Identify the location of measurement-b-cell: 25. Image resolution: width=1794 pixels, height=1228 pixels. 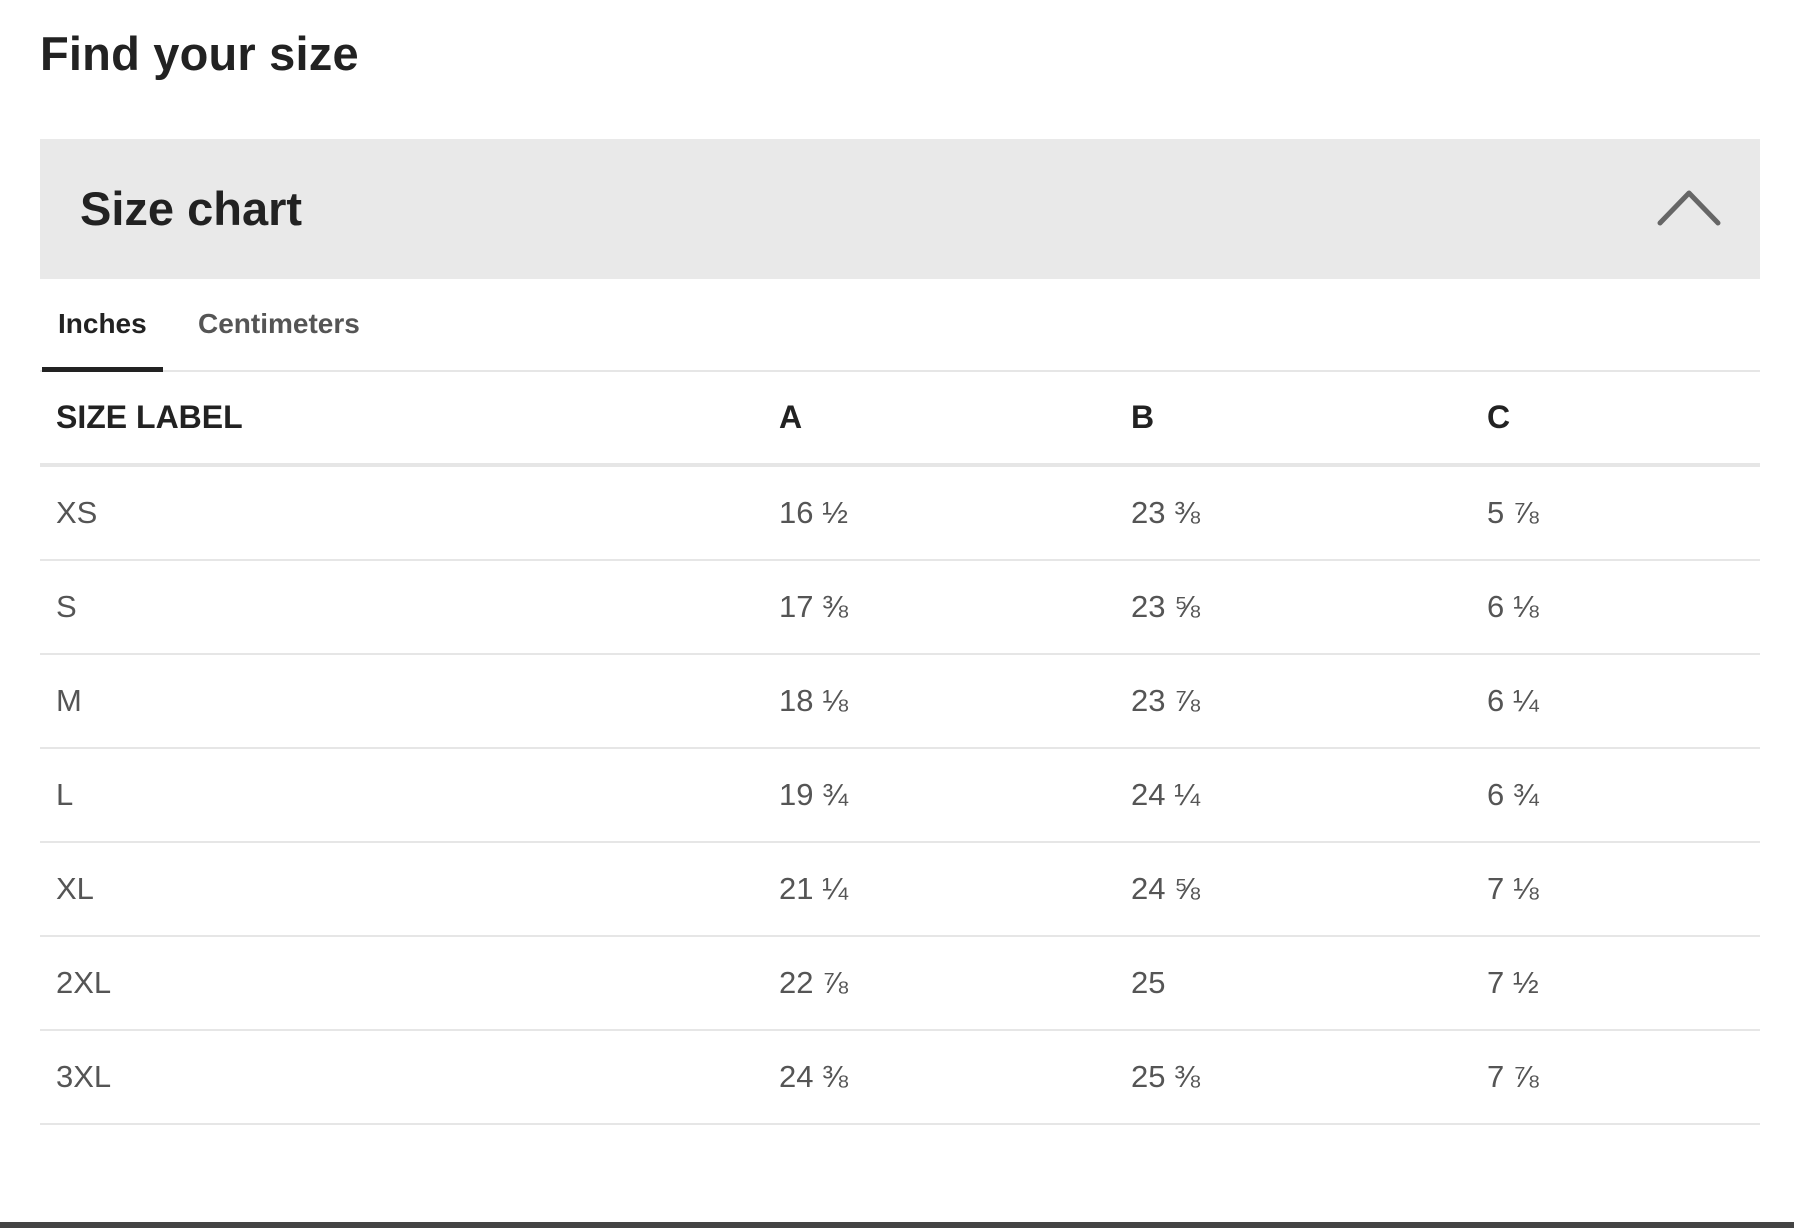
(1293, 983).